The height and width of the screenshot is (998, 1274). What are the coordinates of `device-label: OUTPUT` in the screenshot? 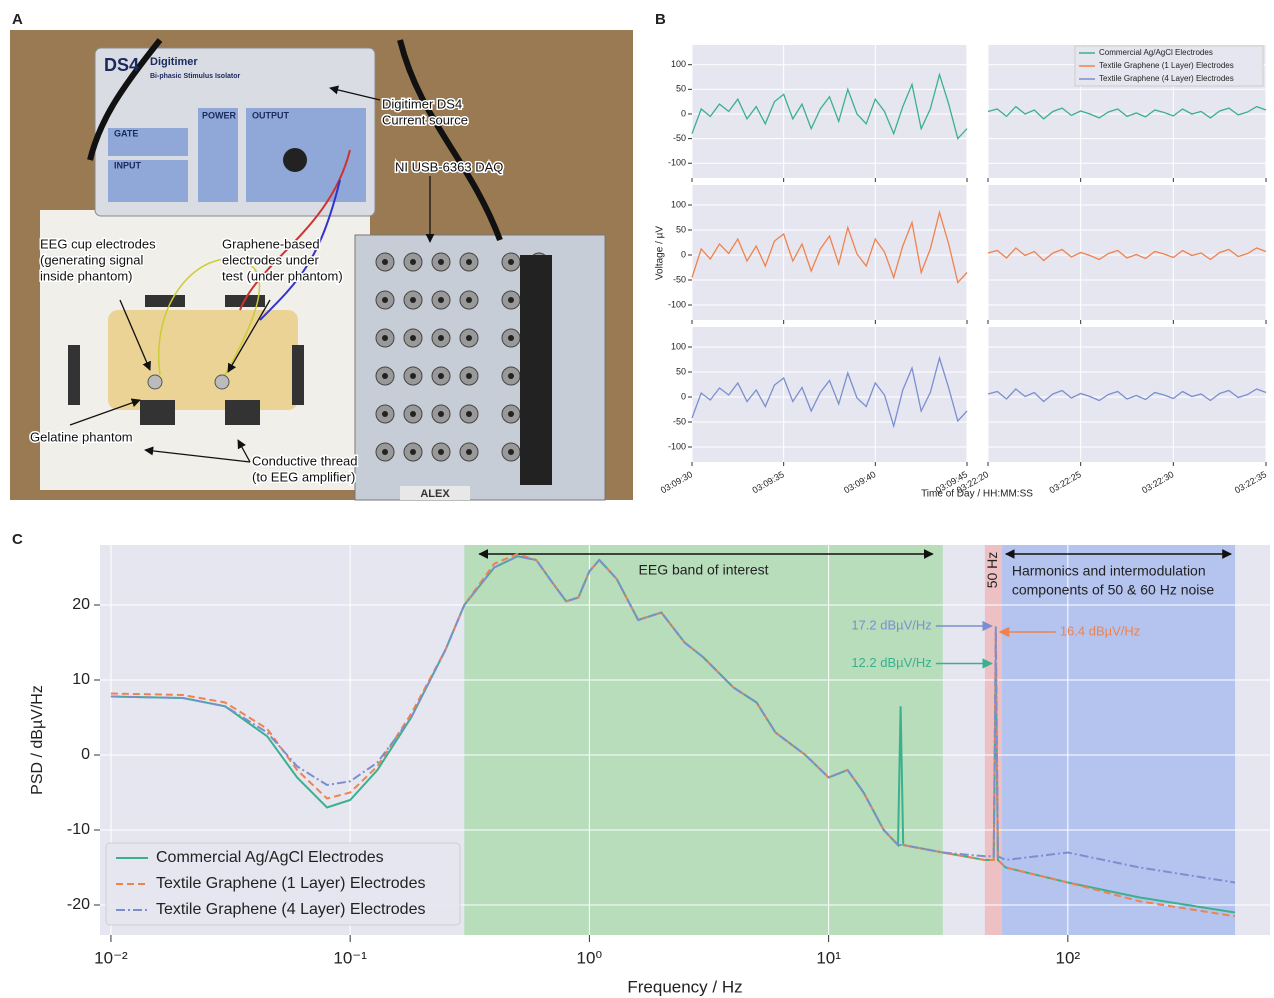 It's located at (271, 115).